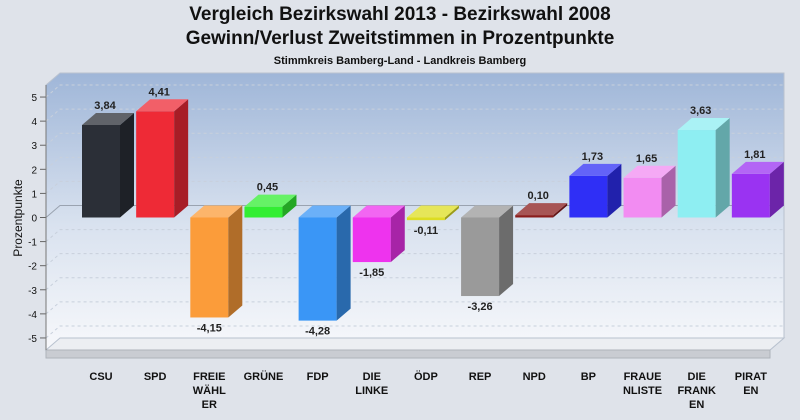 The height and width of the screenshot is (420, 800). What do you see at coordinates (105, 106) in the screenshot?
I see `data-label: 3,84` at bounding box center [105, 106].